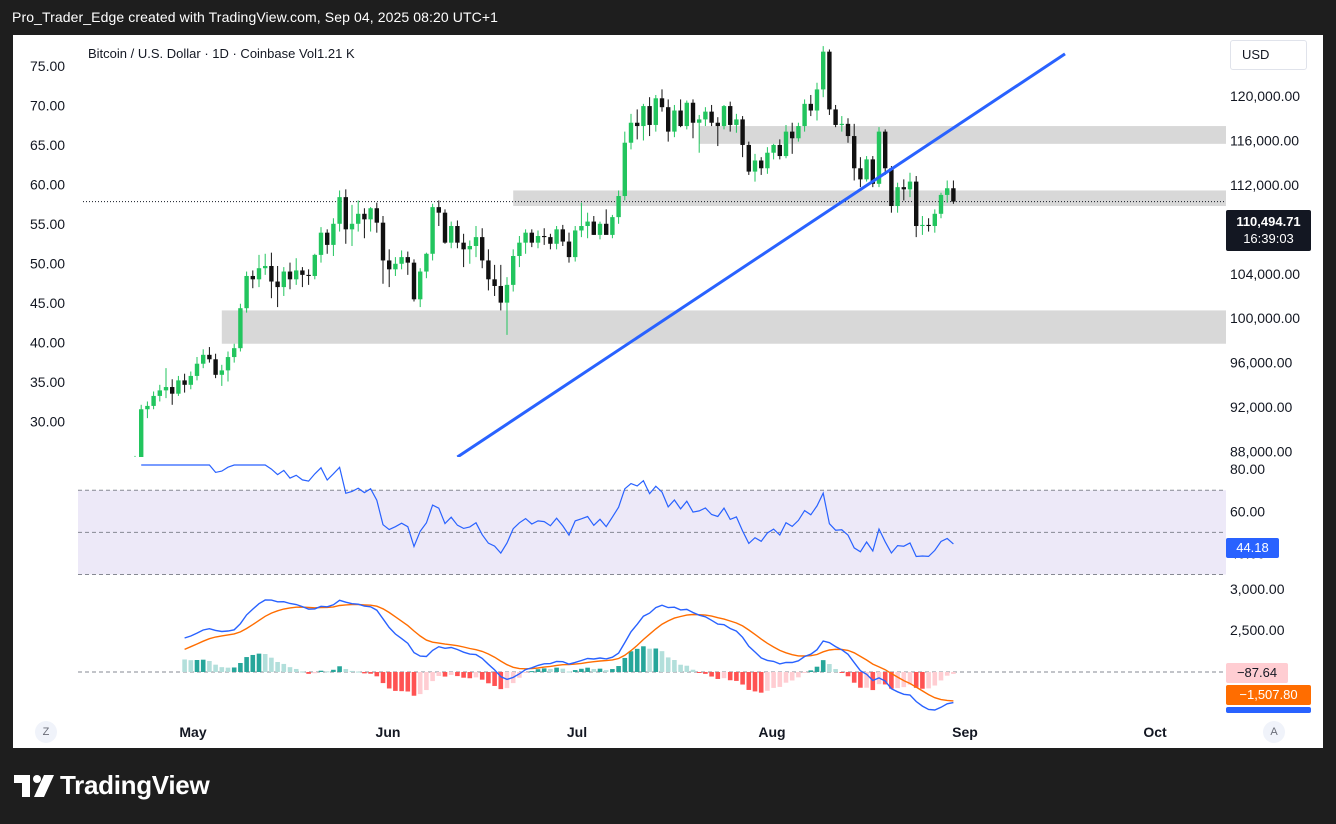  I want to click on rsi-axis-label: 60.00, so click(1247, 511).